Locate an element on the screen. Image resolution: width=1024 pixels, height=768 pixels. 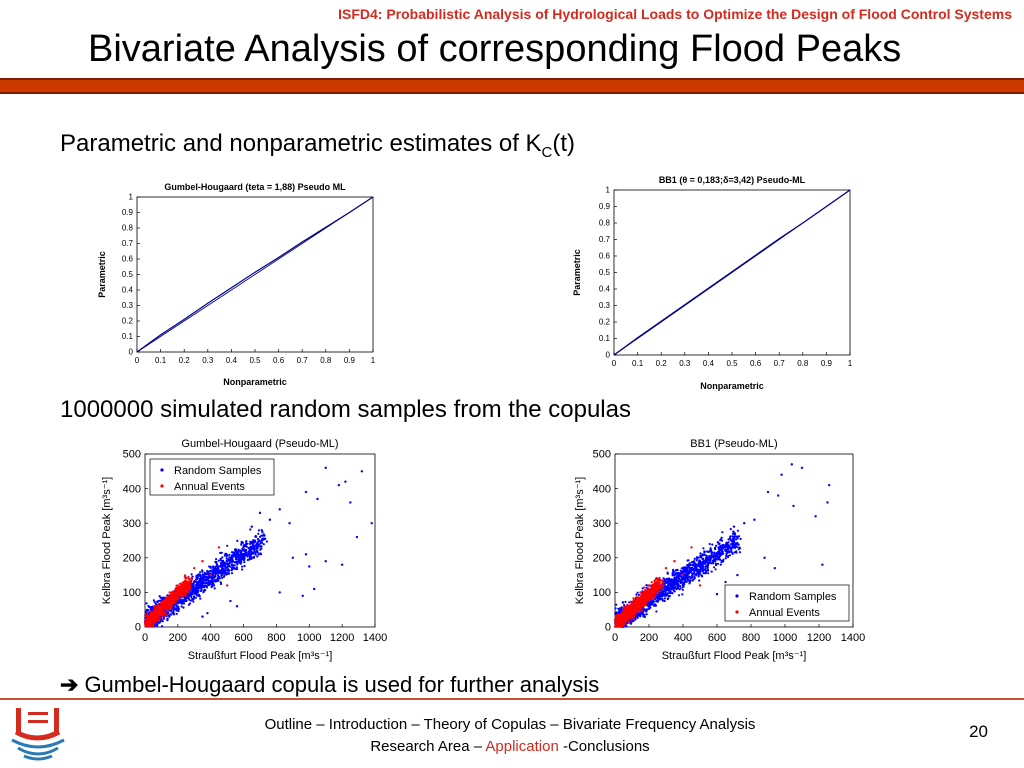
x-tick-label: 1400 is located at coordinates (375, 638).